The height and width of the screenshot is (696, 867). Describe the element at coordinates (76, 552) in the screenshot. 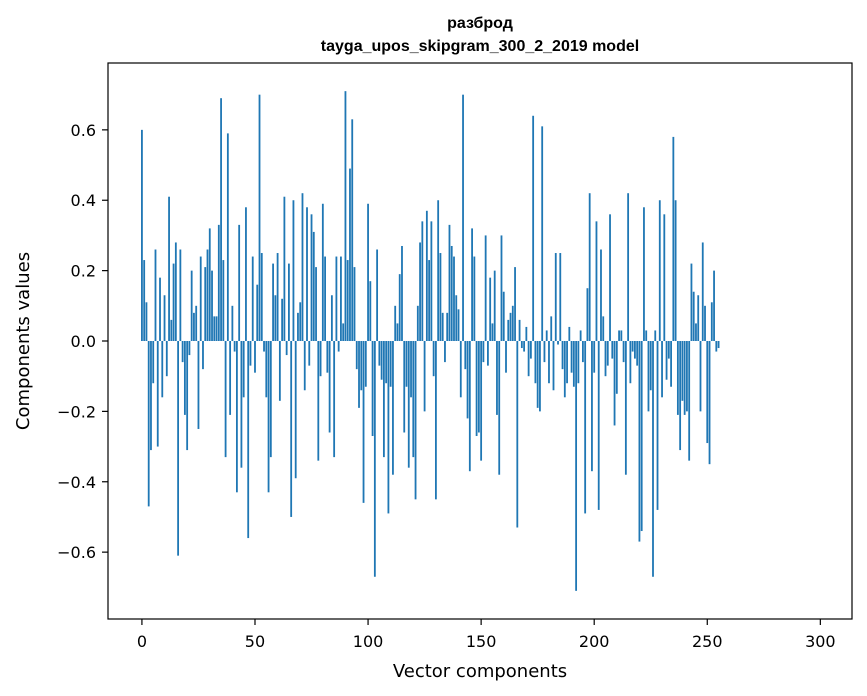

I see `y-tick-label: −0.6` at that location.